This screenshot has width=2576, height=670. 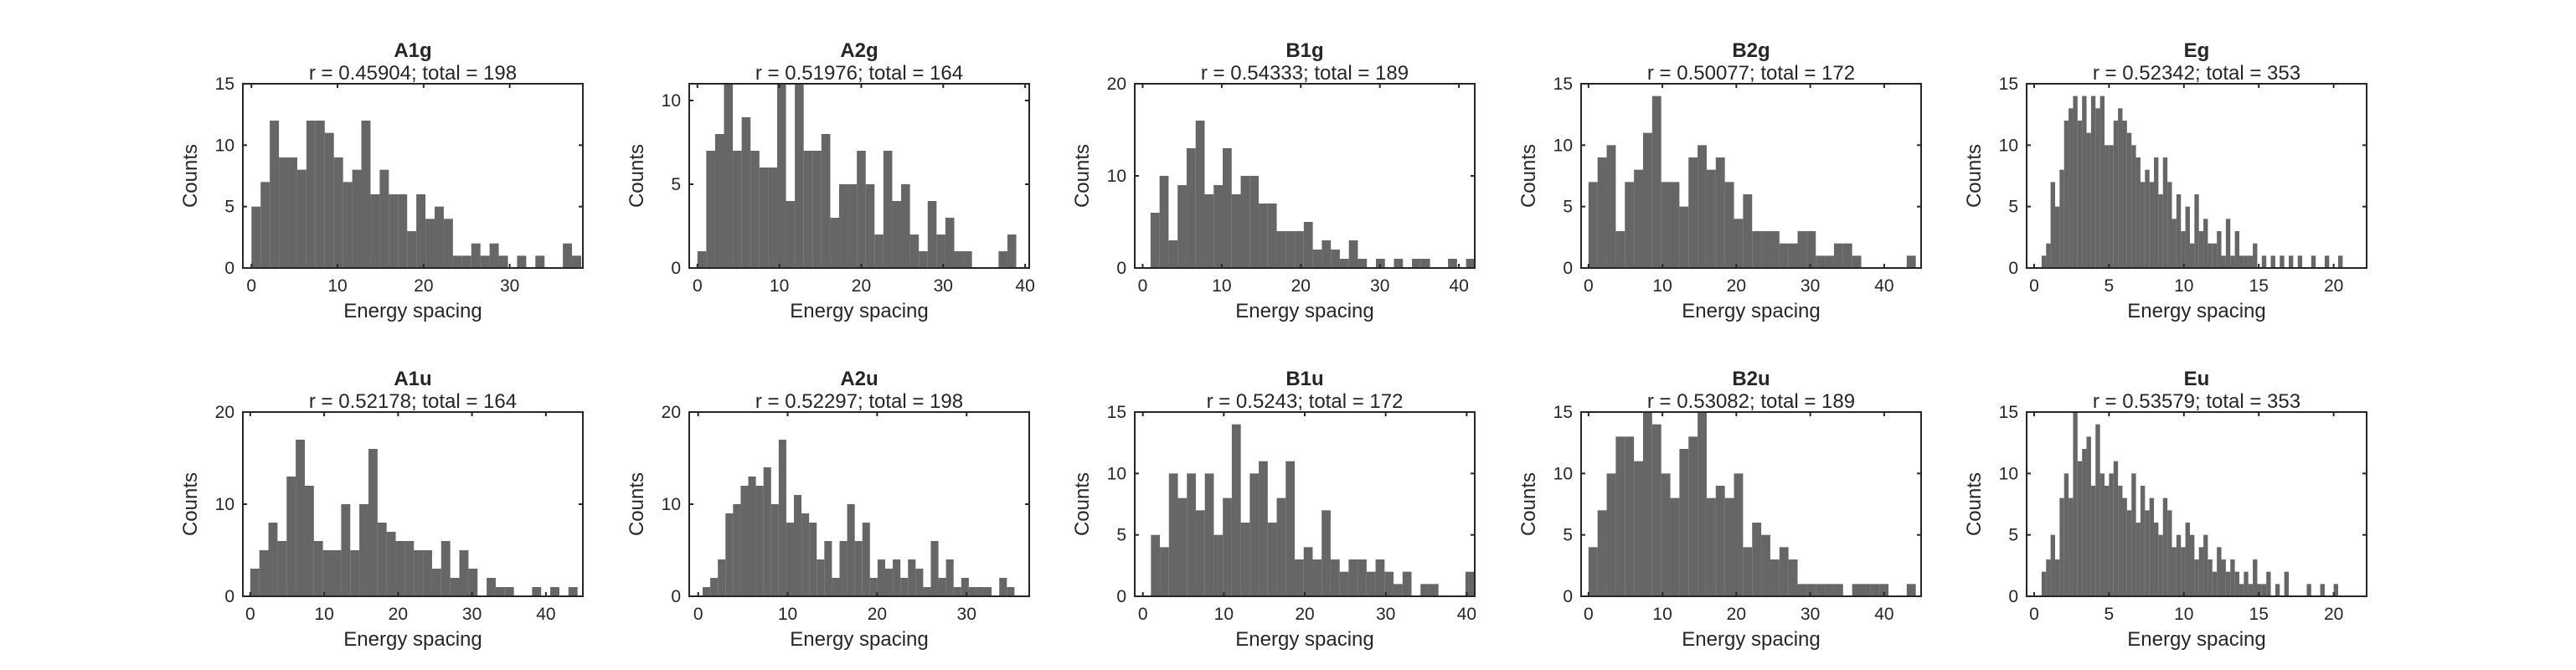 I want to click on panel-title: A2g, so click(x=859, y=50).